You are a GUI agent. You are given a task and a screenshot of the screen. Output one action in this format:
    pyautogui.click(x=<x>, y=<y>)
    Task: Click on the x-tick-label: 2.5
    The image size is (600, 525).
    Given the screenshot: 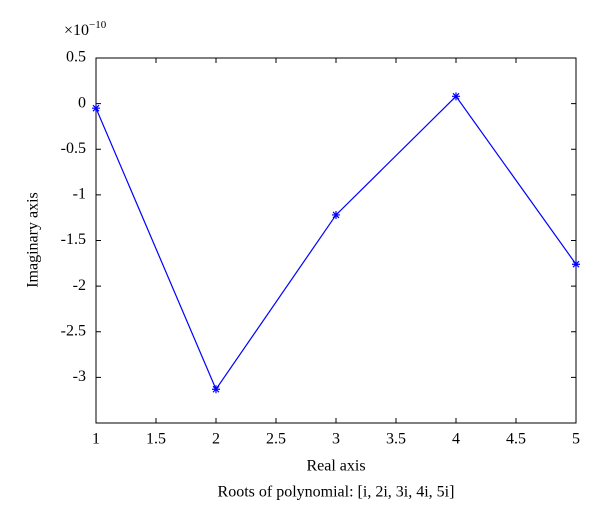 What is the action you would take?
    pyautogui.click(x=276, y=439)
    